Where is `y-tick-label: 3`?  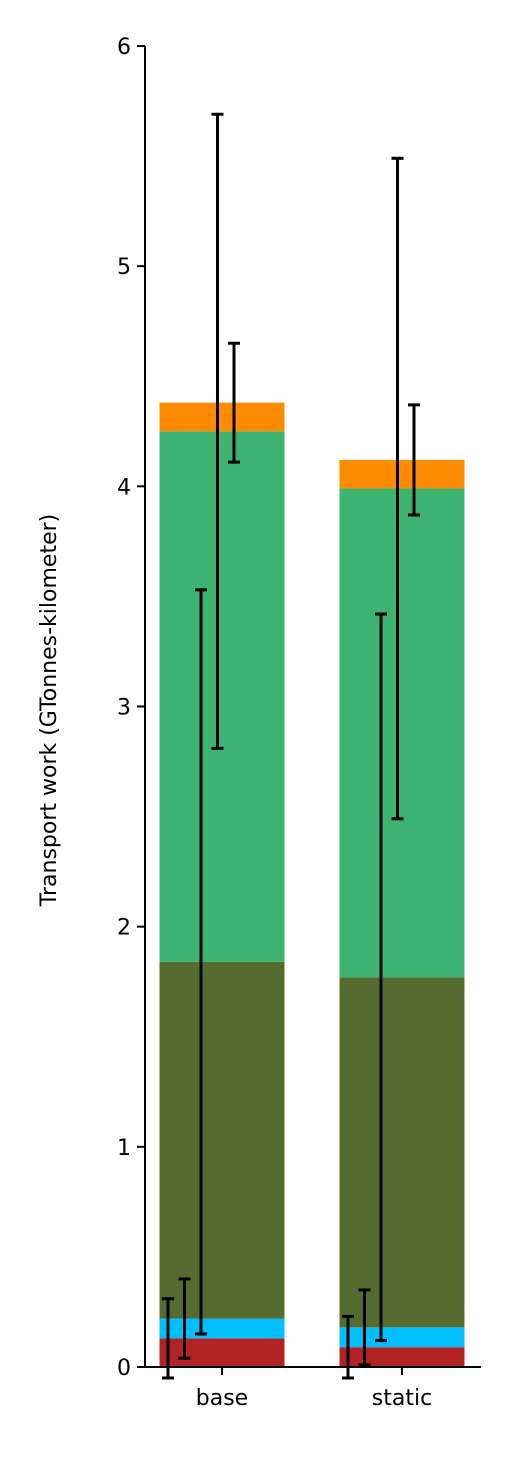 y-tick-label: 3 is located at coordinates (124, 708).